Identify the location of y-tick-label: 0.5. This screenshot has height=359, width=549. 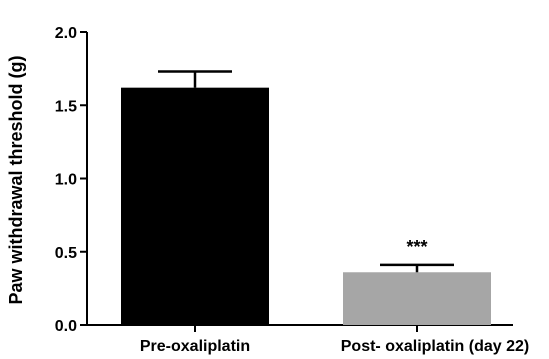
(66, 253).